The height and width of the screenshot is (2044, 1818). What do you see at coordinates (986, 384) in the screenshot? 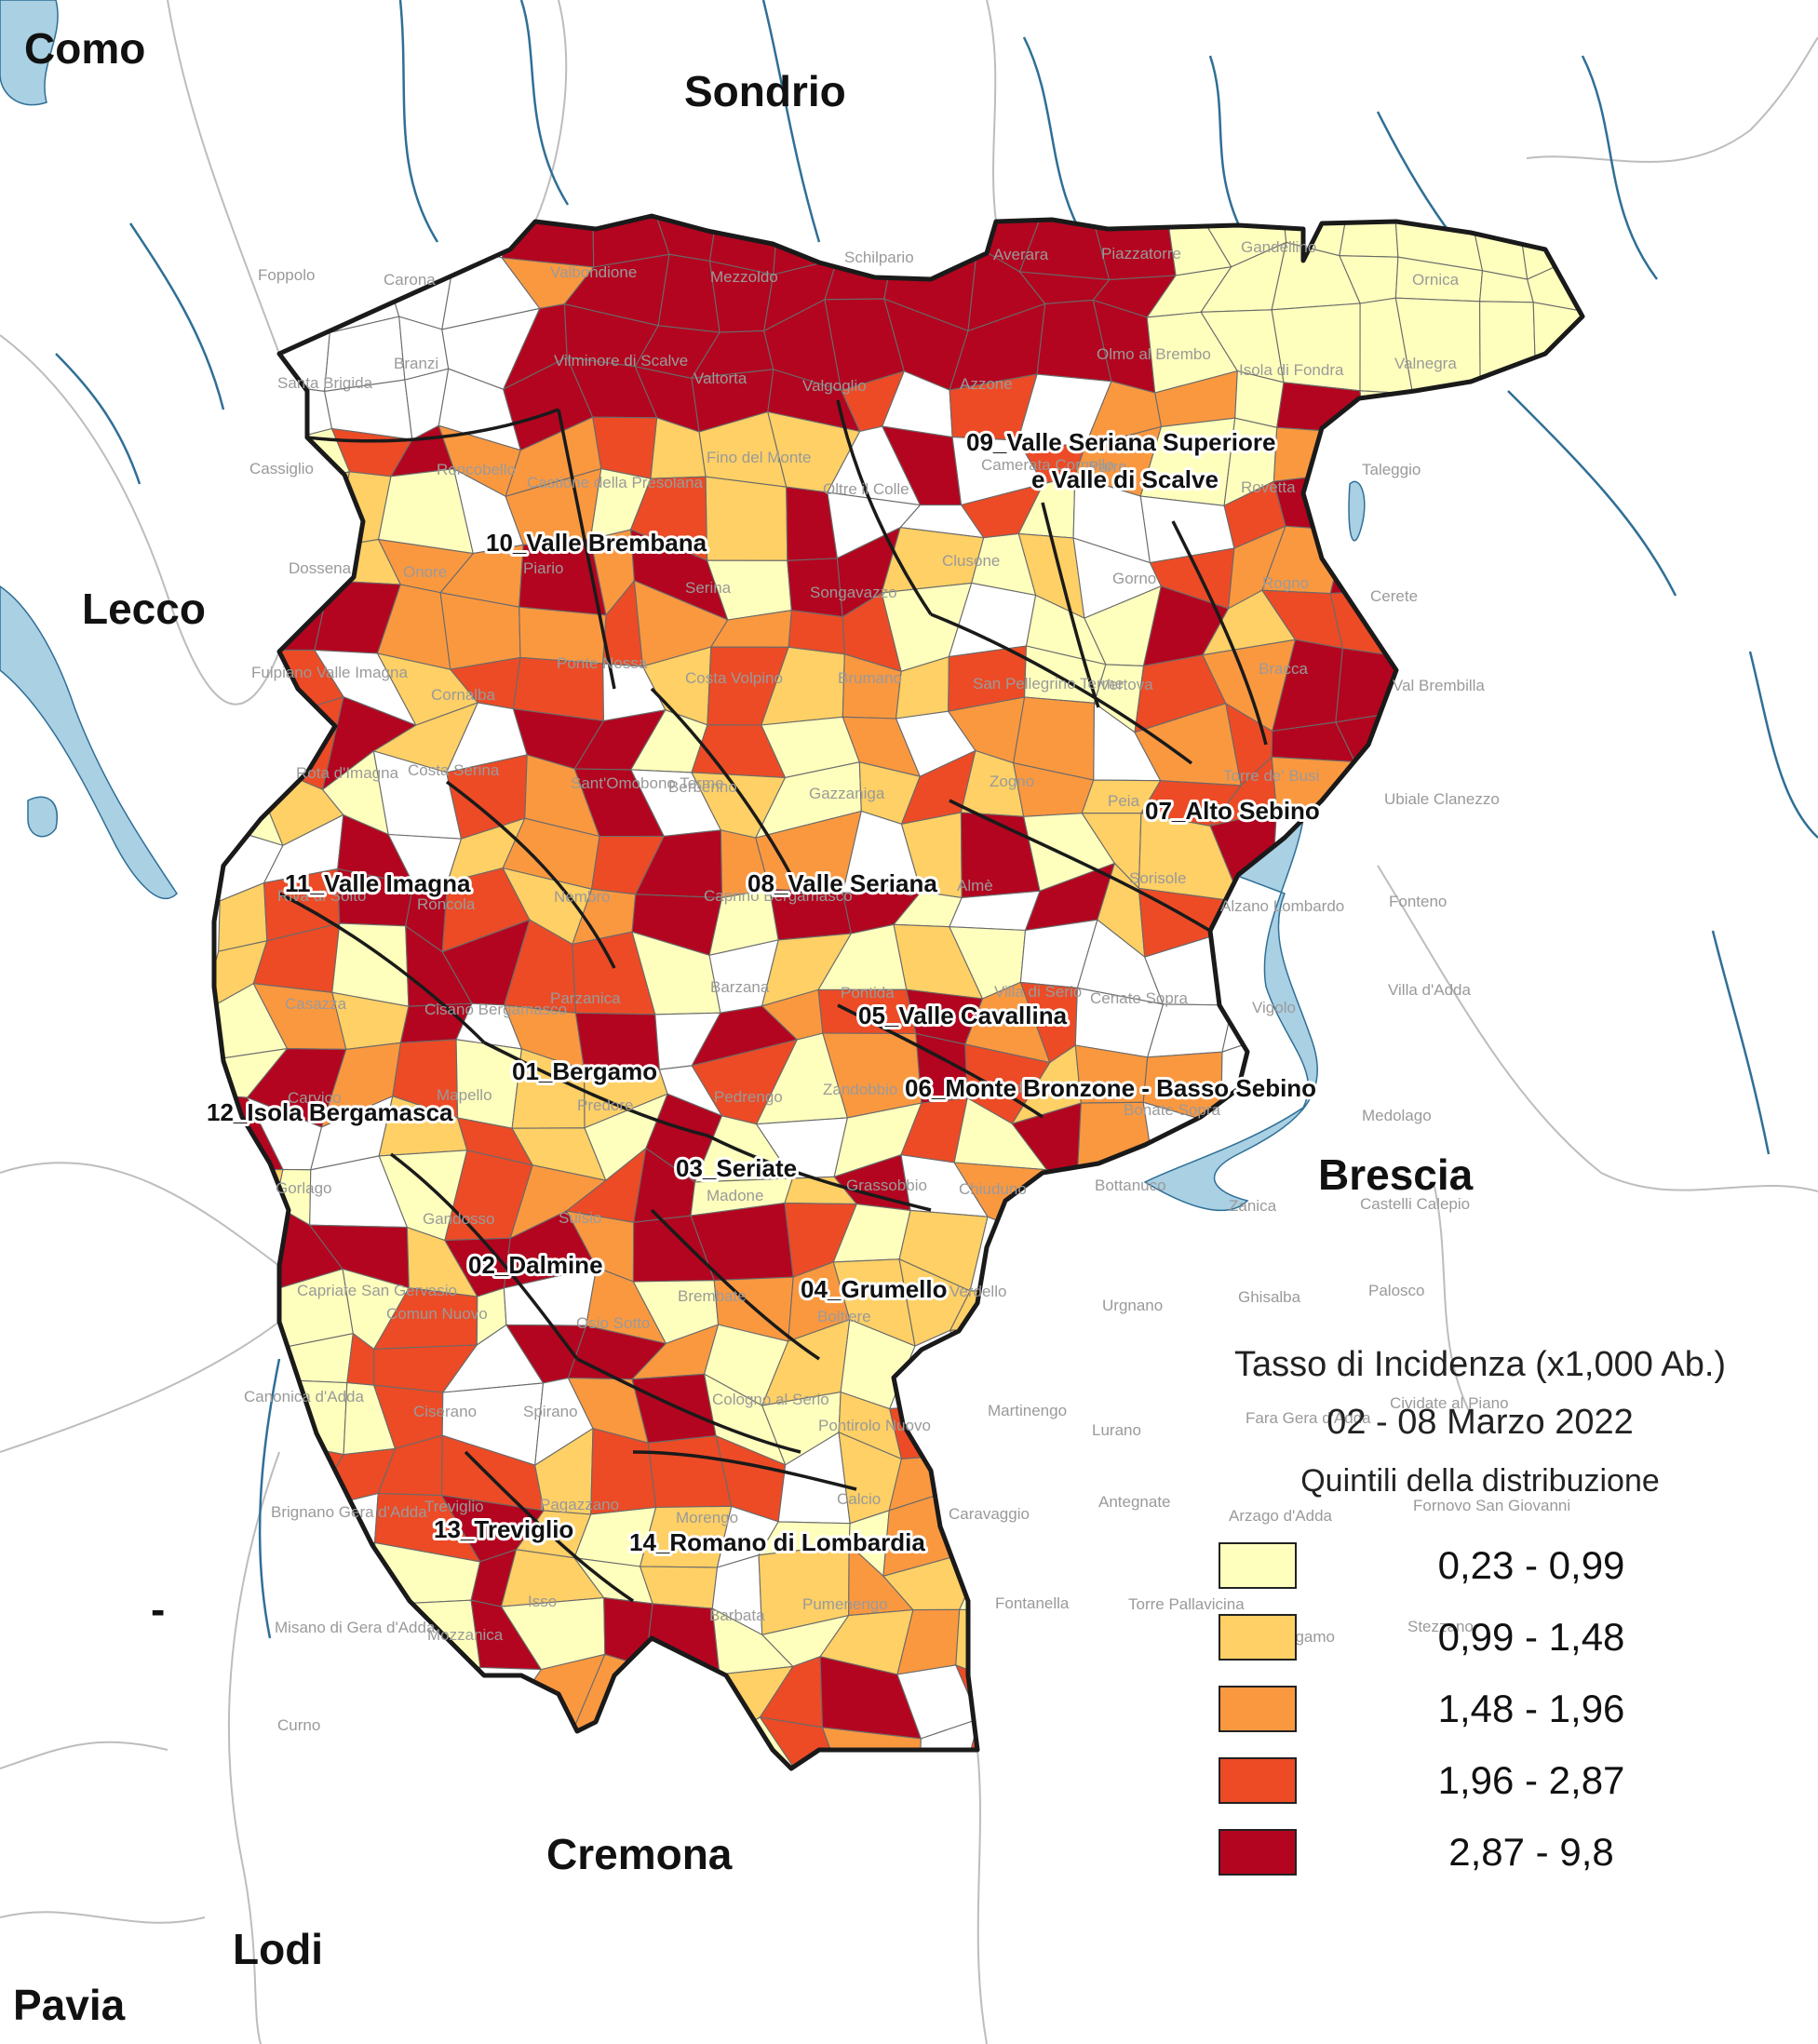
I see `municipality-label: Azzone` at bounding box center [986, 384].